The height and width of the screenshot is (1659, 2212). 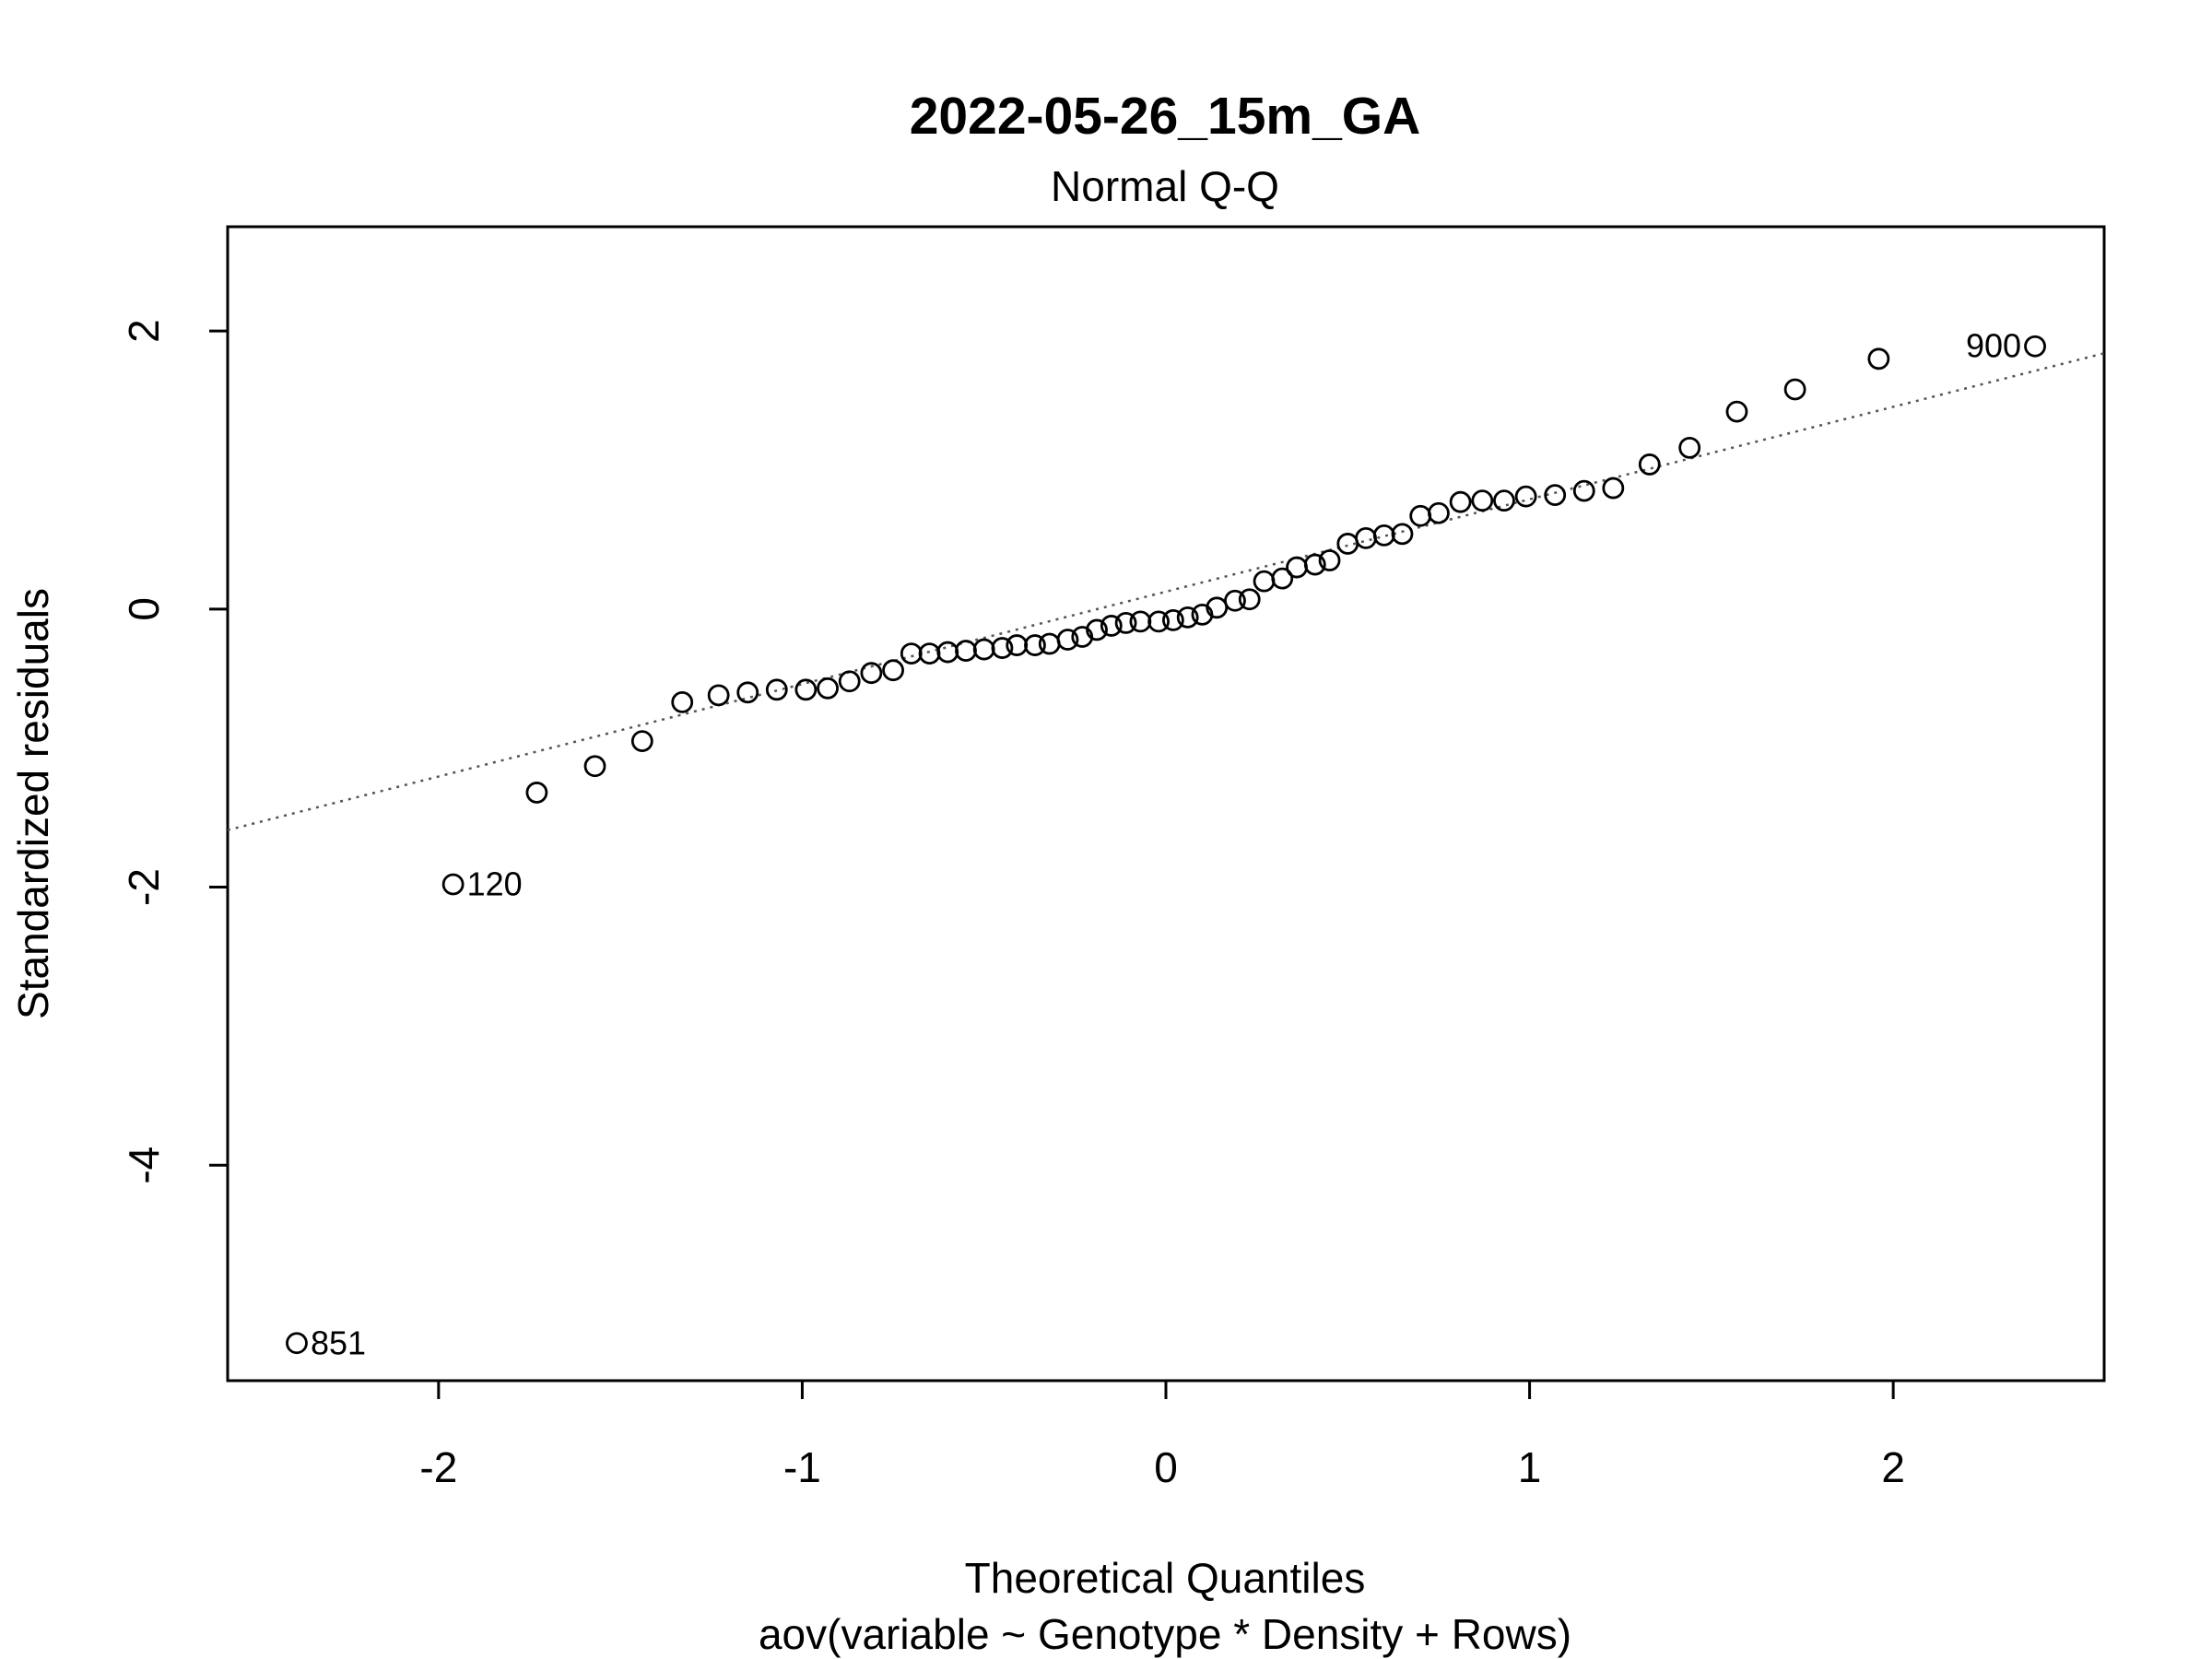 What do you see at coordinates (1530, 1467) in the screenshot?
I see `x-tick-label: 1` at bounding box center [1530, 1467].